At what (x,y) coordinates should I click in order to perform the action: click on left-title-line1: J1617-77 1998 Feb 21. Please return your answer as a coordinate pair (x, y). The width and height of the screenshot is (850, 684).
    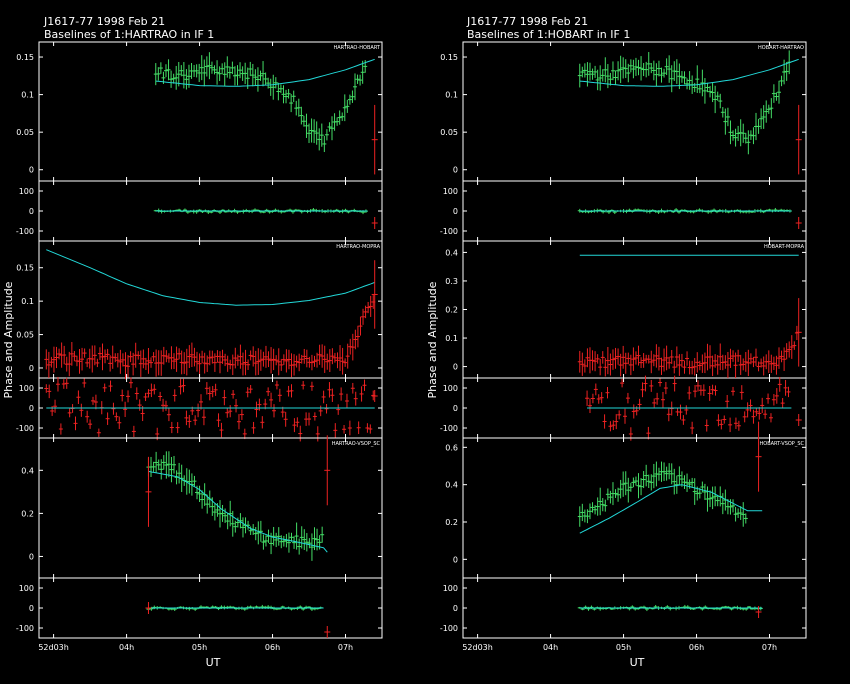
    Looking at the image, I should click on (104, 21).